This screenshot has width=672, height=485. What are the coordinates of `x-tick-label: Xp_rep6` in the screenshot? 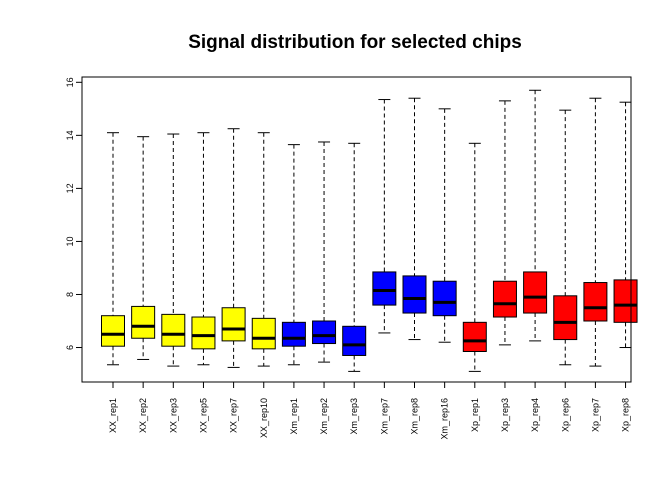 It's located at (565, 415).